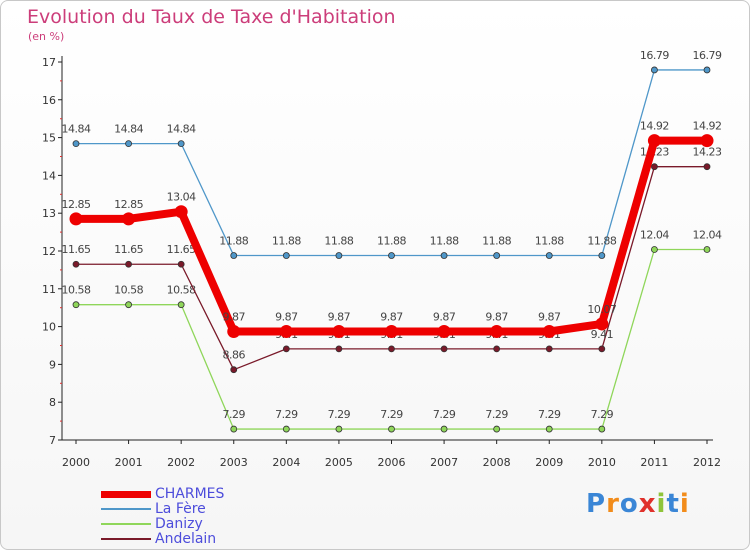  What do you see at coordinates (444, 462) in the screenshot?
I see `x-tick-label-2007: 2007` at bounding box center [444, 462].